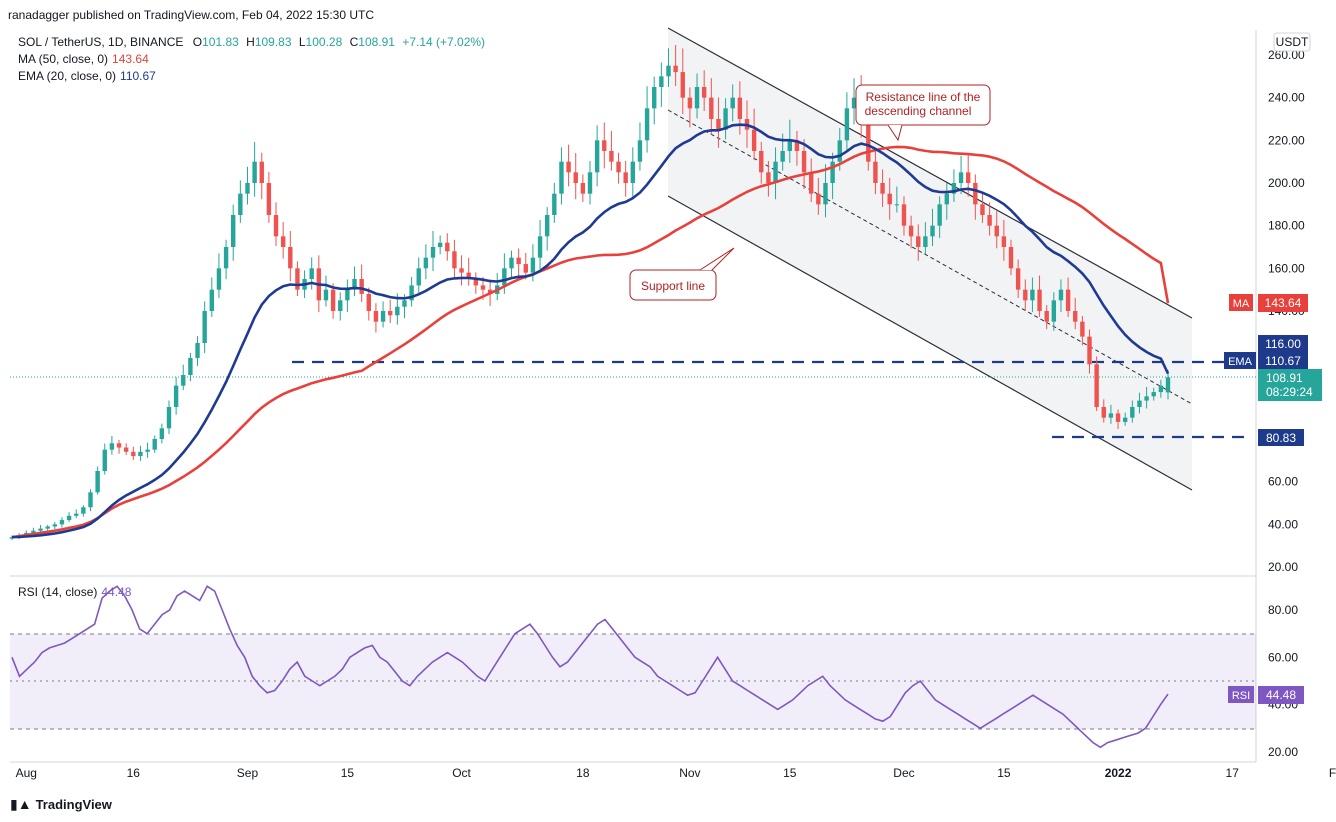  I want to click on ema-tag-label: EMA, so click(1240, 362).